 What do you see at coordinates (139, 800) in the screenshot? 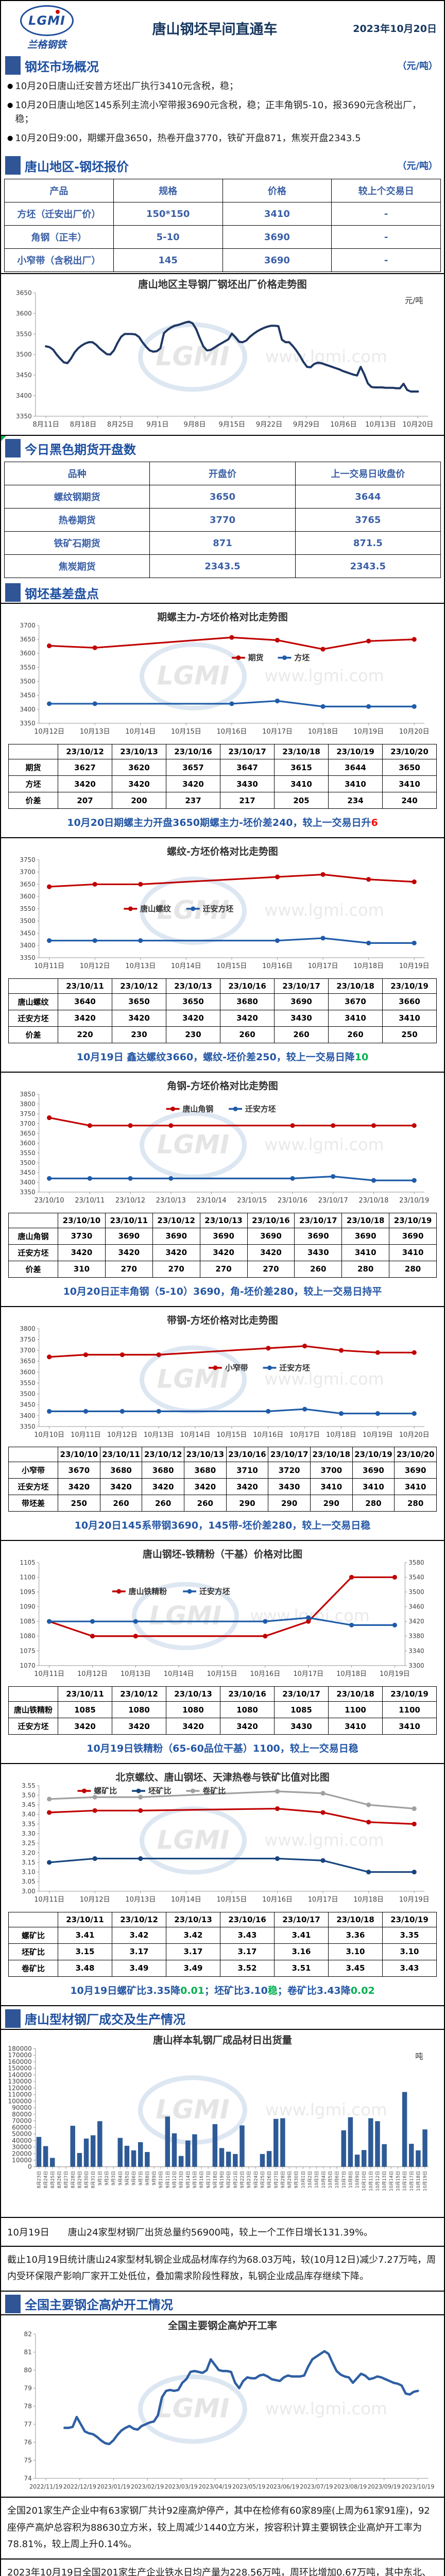
I see `table-cell: 200` at bounding box center [139, 800].